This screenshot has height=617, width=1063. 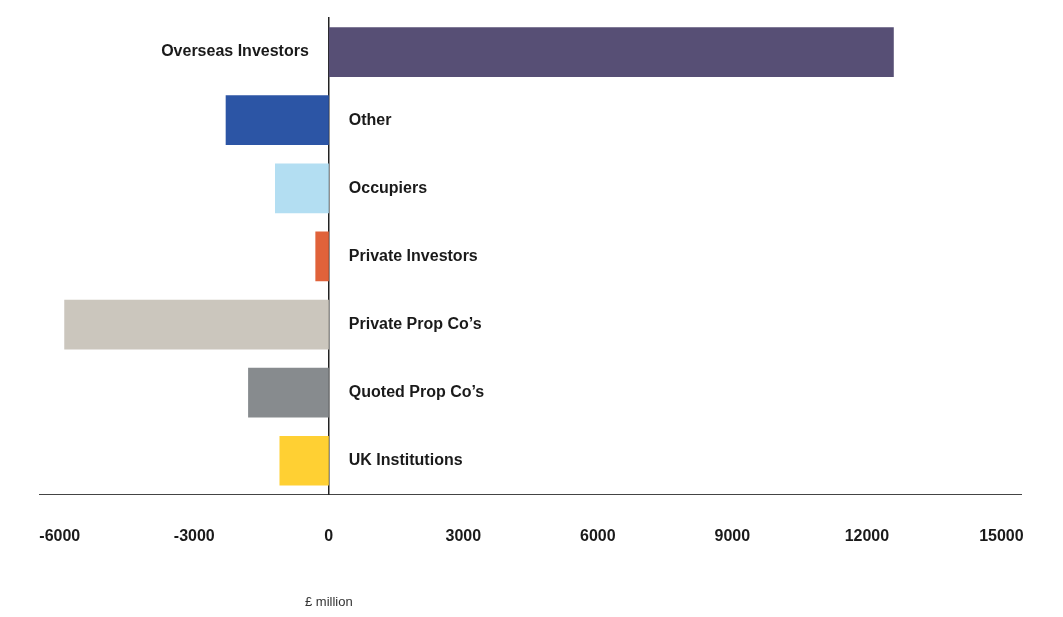 What do you see at coordinates (328, 601) in the screenshot?
I see `x-axis-title: £ million` at bounding box center [328, 601].